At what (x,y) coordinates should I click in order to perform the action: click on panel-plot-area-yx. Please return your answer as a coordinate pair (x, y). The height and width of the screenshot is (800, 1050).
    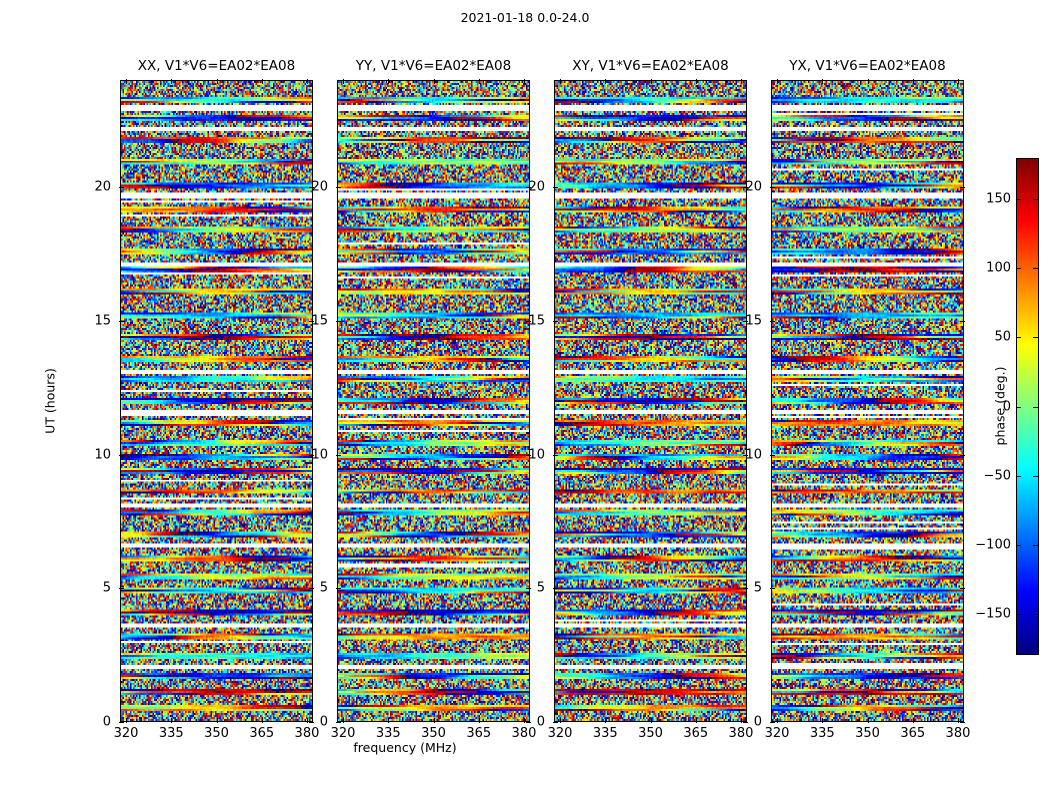
    Looking at the image, I should click on (867, 401).